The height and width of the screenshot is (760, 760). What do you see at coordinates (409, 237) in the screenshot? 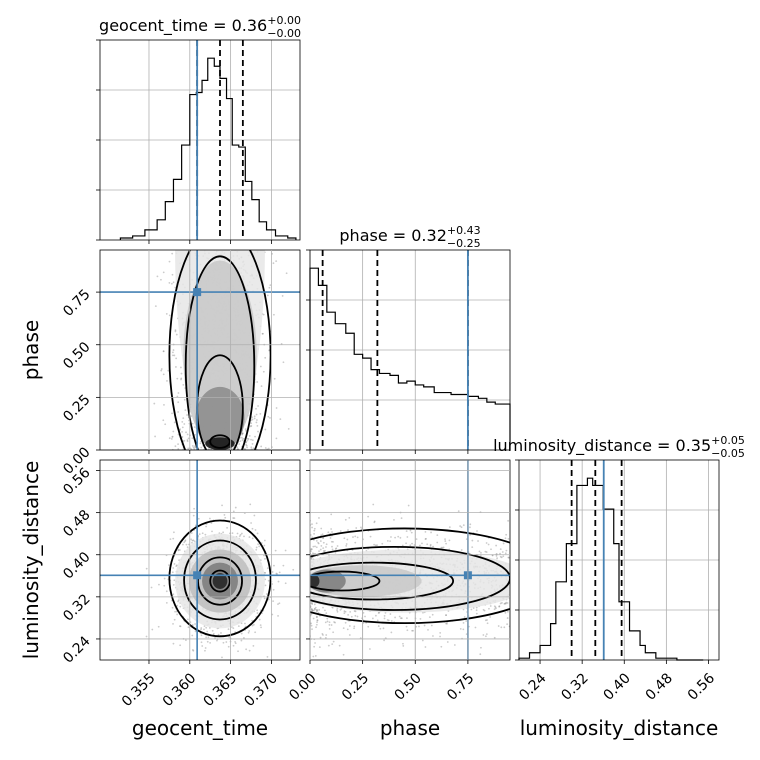
I see `panel-title: phase = 0.32+0.43 −0.25` at bounding box center [409, 237].